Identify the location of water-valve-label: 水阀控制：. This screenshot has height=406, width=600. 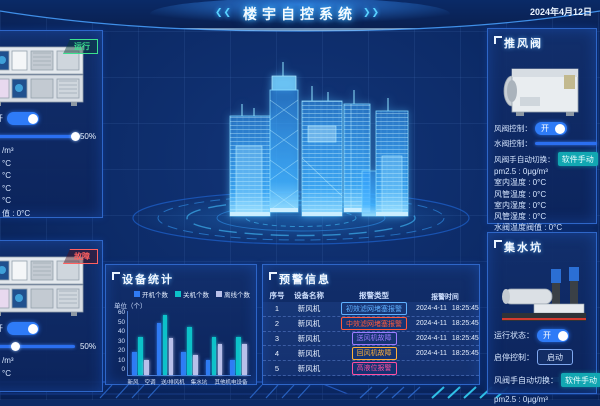
(513, 143).